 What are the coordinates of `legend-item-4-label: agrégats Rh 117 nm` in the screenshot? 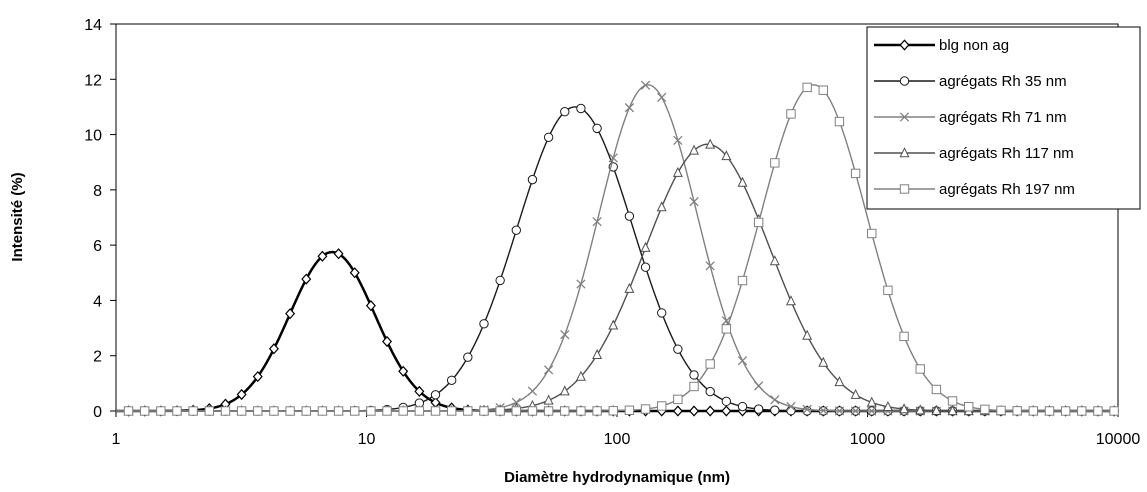 It's located at (1006, 153).